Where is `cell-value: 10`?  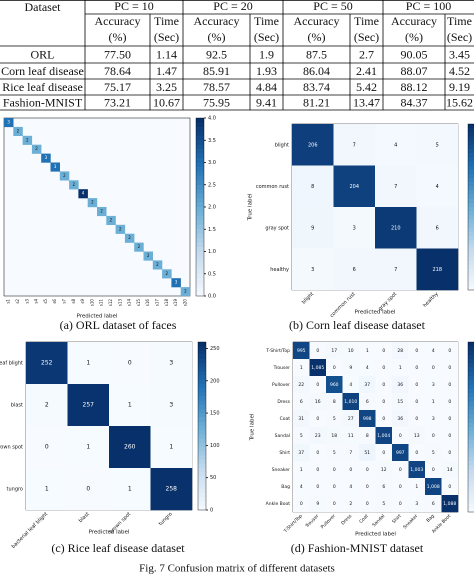
cell-value: 10 is located at coordinates (351, 351).